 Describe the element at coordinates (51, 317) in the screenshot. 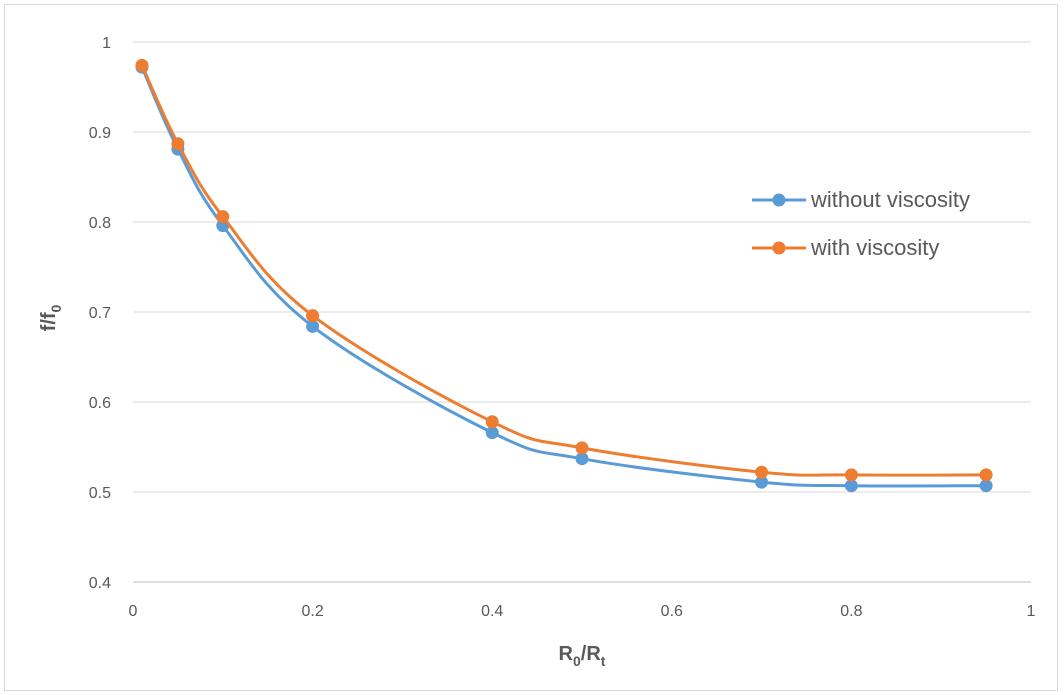

I see `y-axis-title: f/f0` at that location.